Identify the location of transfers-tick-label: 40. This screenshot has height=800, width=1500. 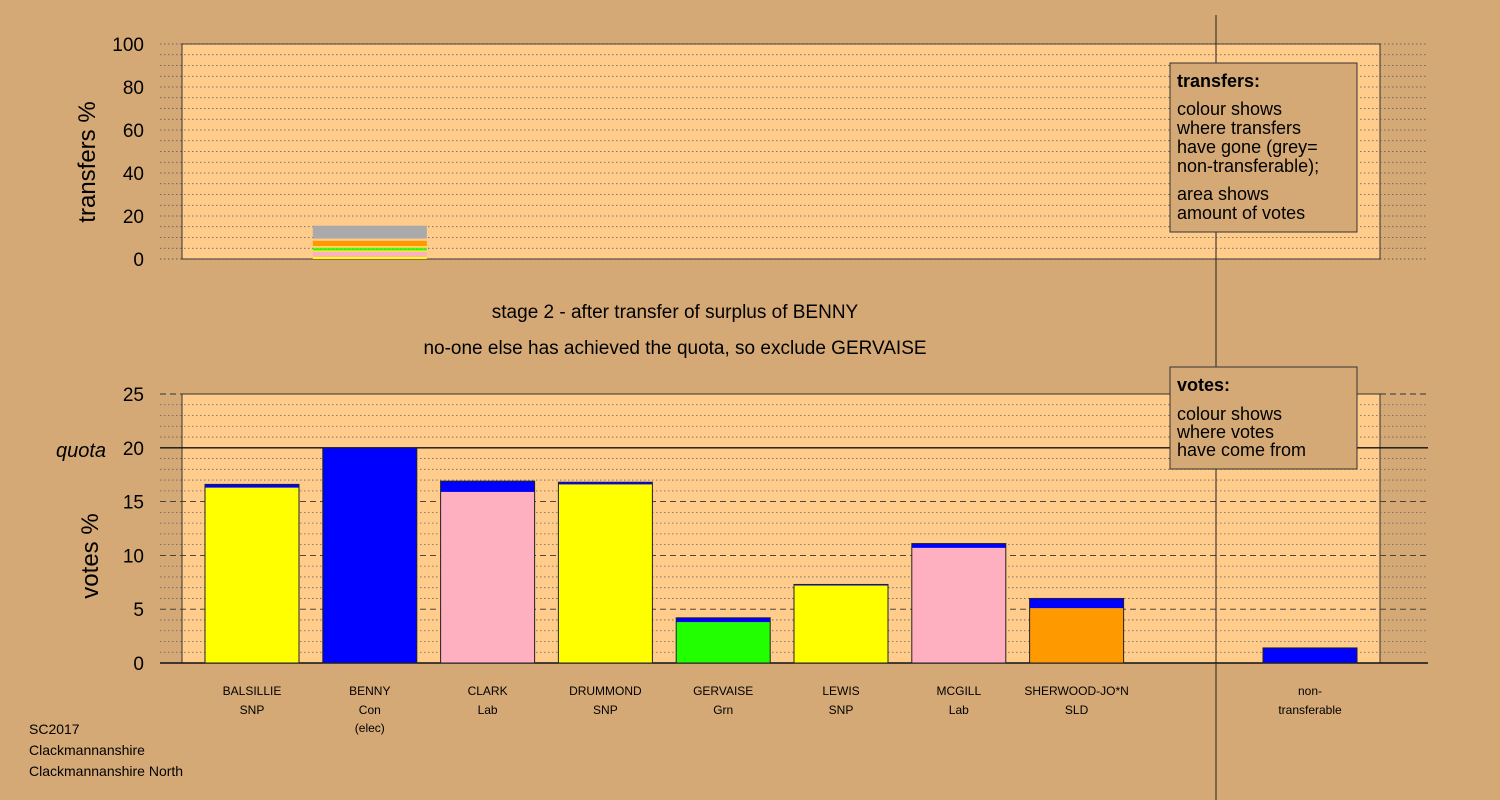
(133, 174).